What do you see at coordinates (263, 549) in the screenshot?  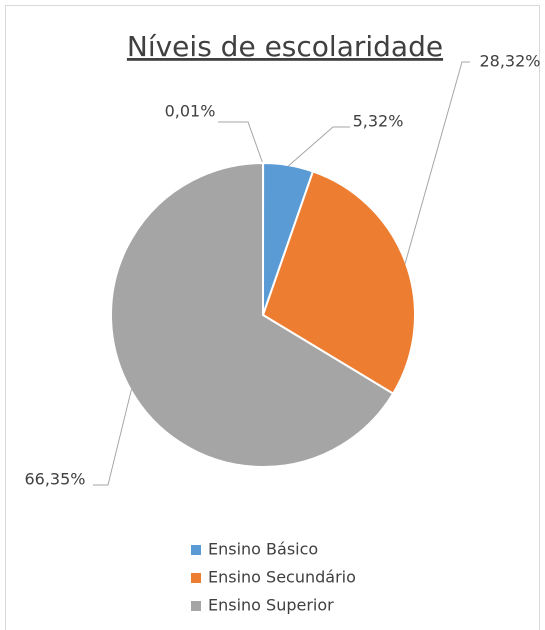 I see `legend-label: Ensino Básico` at bounding box center [263, 549].